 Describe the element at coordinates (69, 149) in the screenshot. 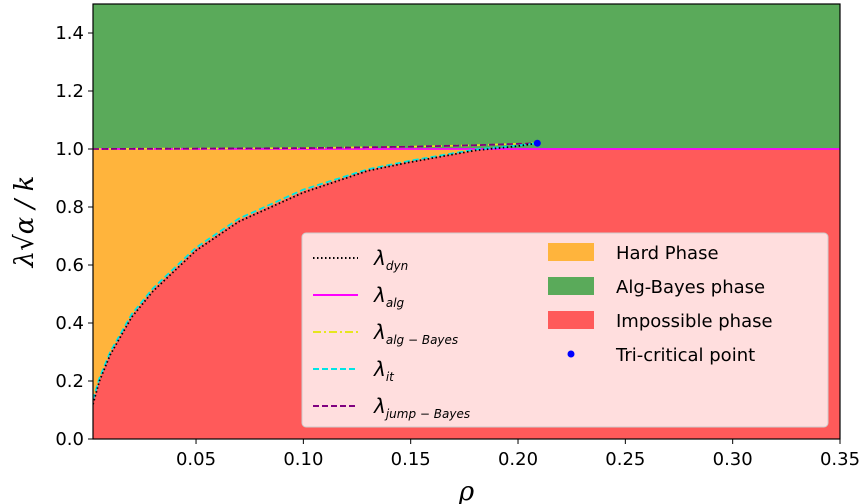

I see `y-tick-label: 1.0` at that location.